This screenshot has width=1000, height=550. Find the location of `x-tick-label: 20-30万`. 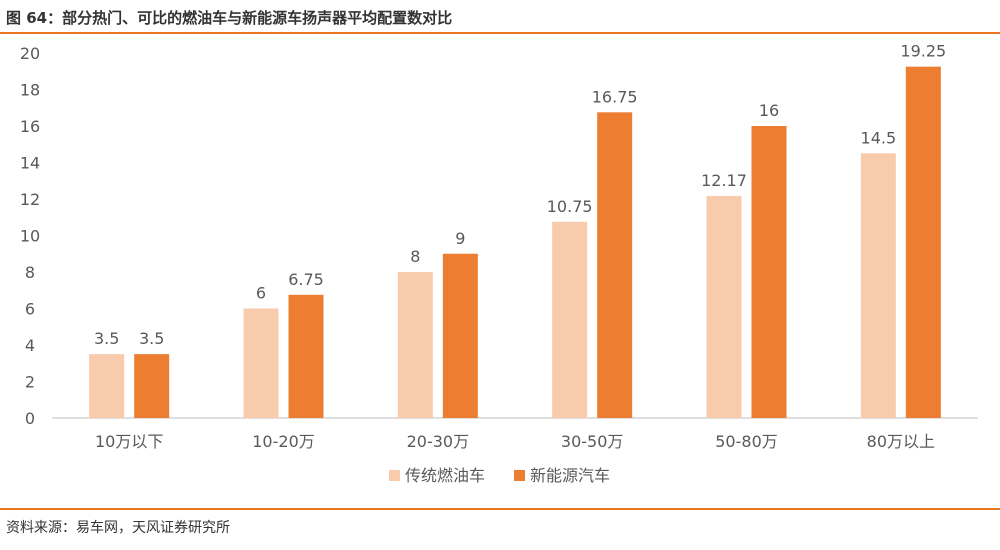

x-tick-label: 20-30万 is located at coordinates (438, 441).